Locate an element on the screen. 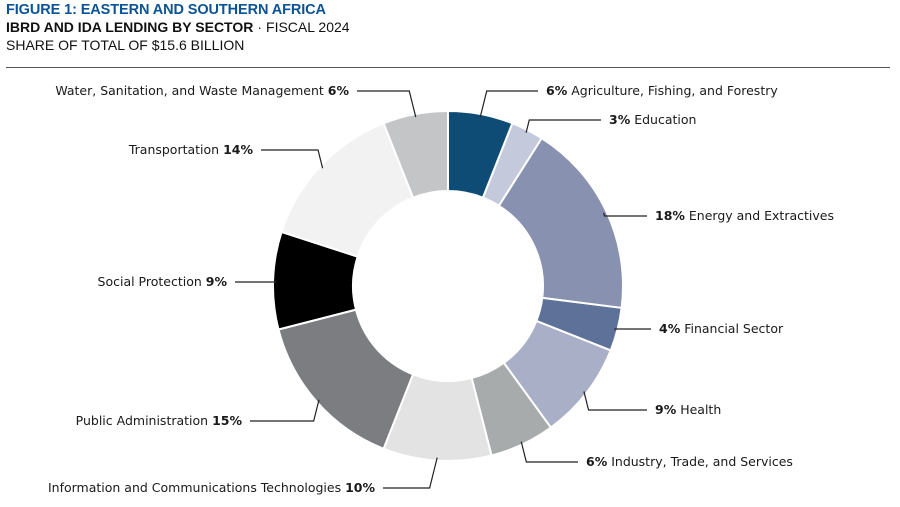  label-pct-water-sanitation-and-waste-management: 6% is located at coordinates (339, 90).